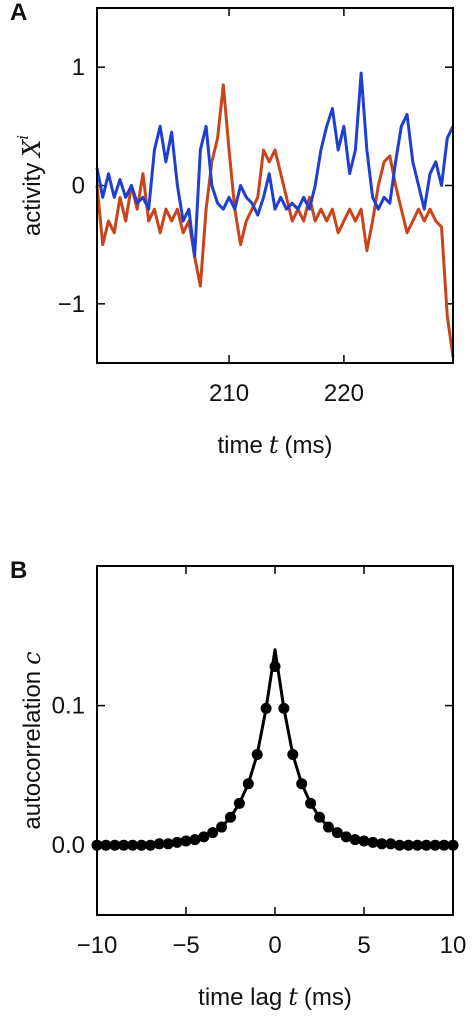 This screenshot has height=1023, width=474. I want to click on y-axis-label-text: autocorrelation, so click(32, 750).